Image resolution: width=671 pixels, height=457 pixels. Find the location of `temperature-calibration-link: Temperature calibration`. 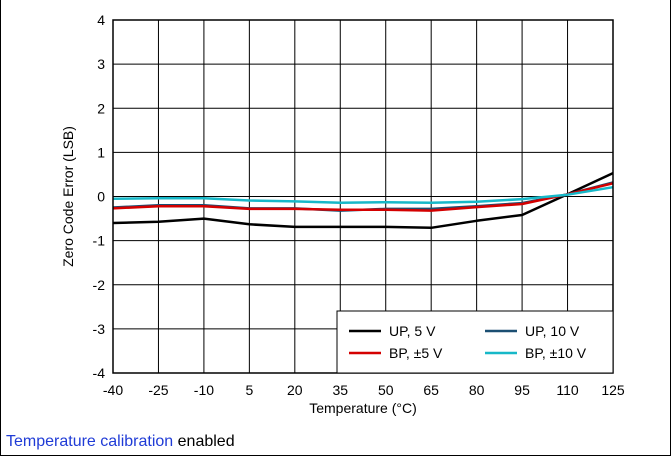

temperature-calibration-link: Temperature calibration is located at coordinates (90, 441).